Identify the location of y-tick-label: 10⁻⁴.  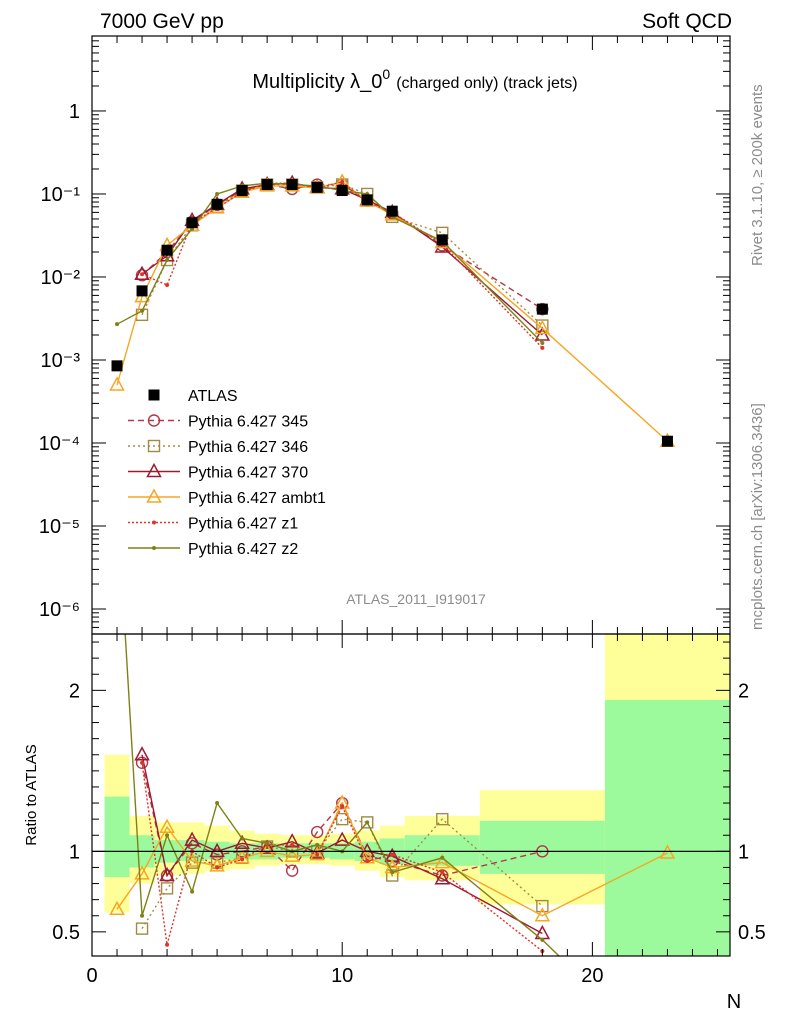
(59, 444).